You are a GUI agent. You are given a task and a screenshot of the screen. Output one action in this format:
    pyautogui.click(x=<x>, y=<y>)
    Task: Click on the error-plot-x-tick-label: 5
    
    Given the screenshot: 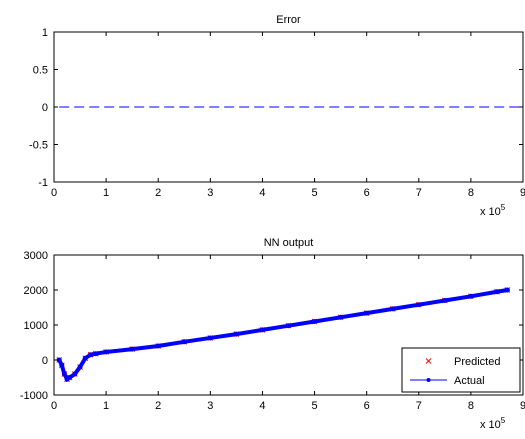 What is the action you would take?
    pyautogui.click(x=314, y=193)
    